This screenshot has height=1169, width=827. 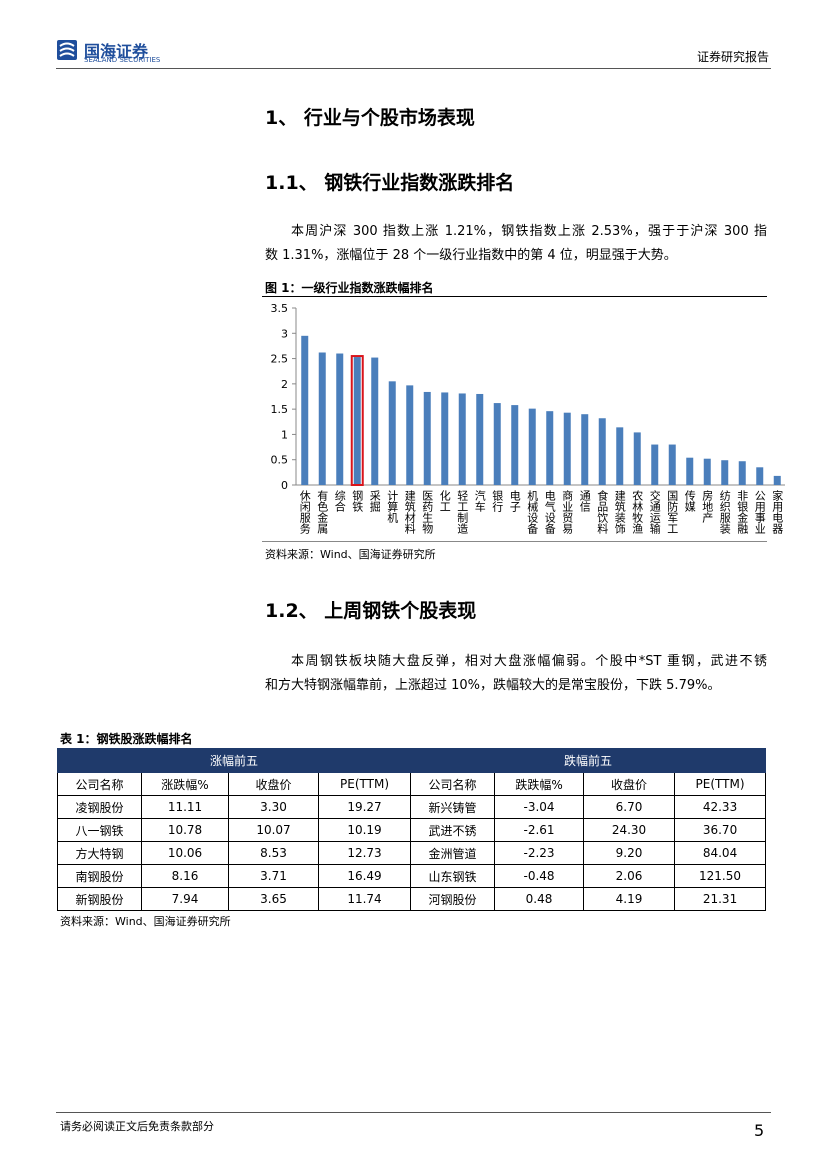 I want to click on table-cell: 11.74, so click(x=364, y=899).